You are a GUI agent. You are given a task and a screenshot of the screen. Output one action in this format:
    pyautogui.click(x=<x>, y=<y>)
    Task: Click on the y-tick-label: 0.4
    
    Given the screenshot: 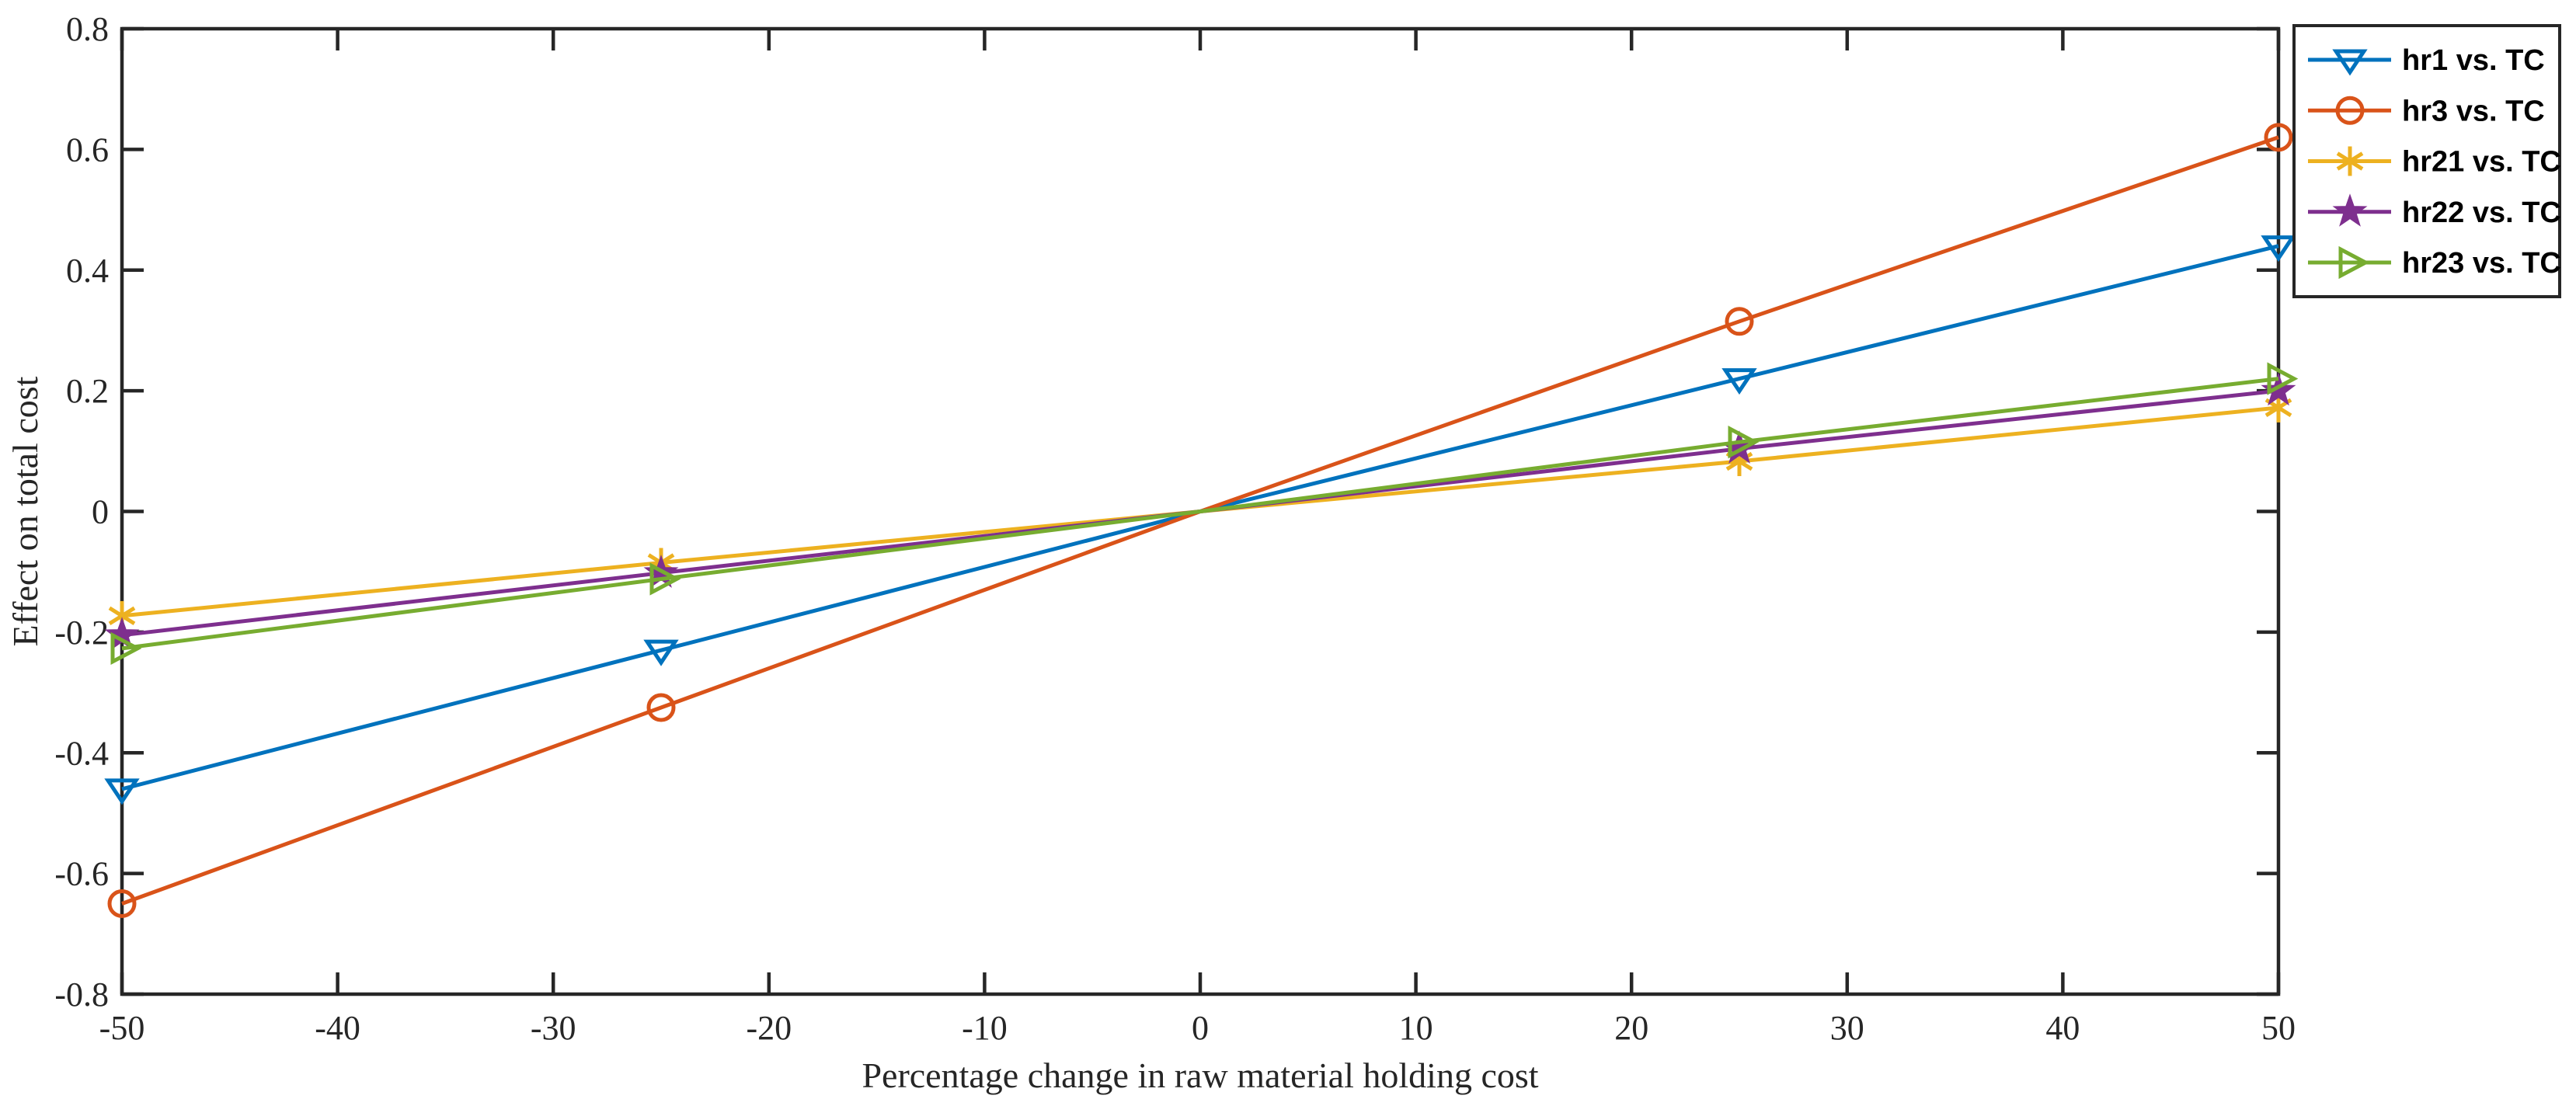 What is the action you would take?
    pyautogui.click(x=87, y=271)
    